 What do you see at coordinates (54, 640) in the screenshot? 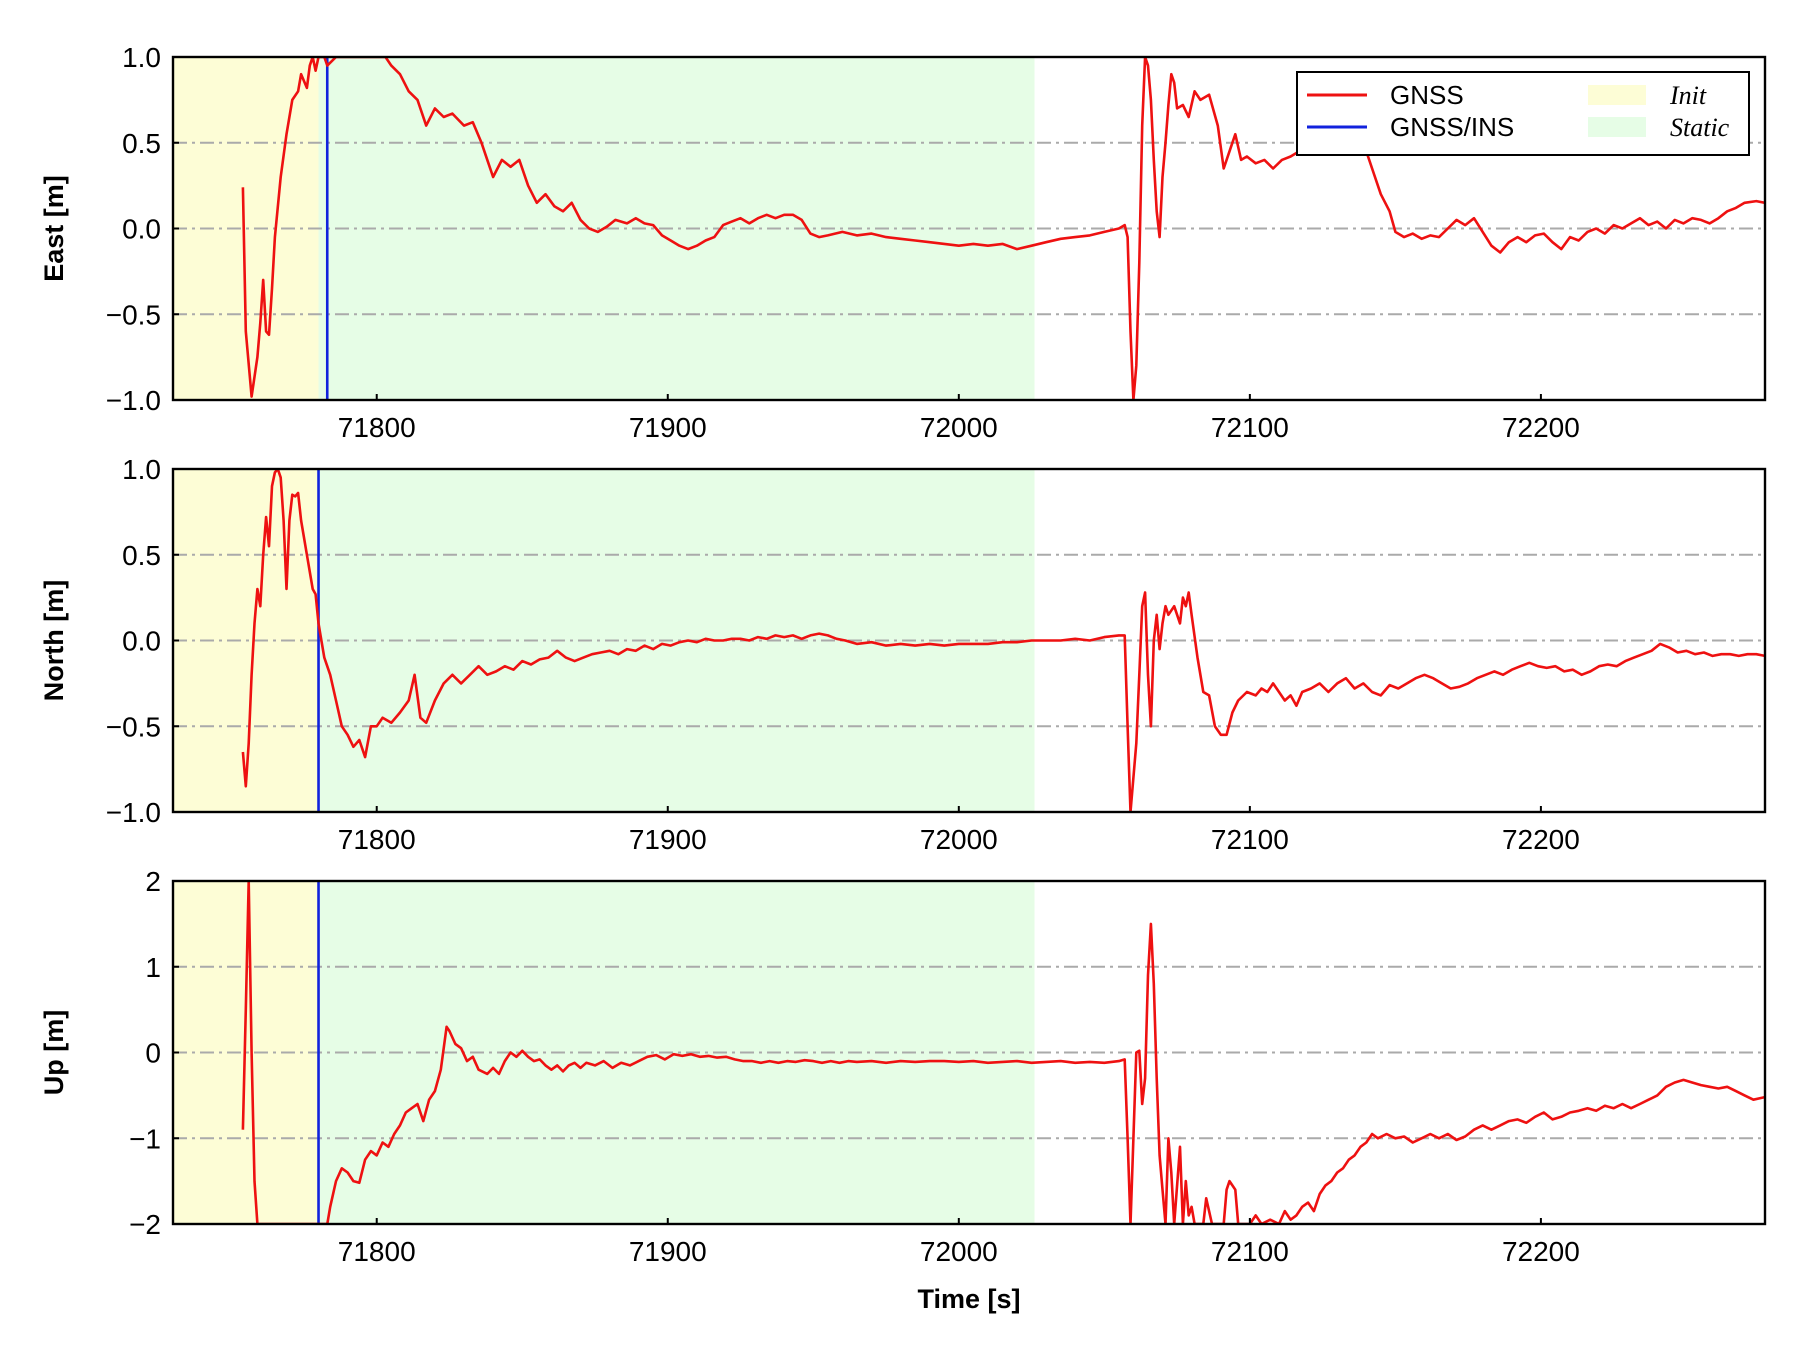
I see `y-axis-label: North [m]` at bounding box center [54, 640].